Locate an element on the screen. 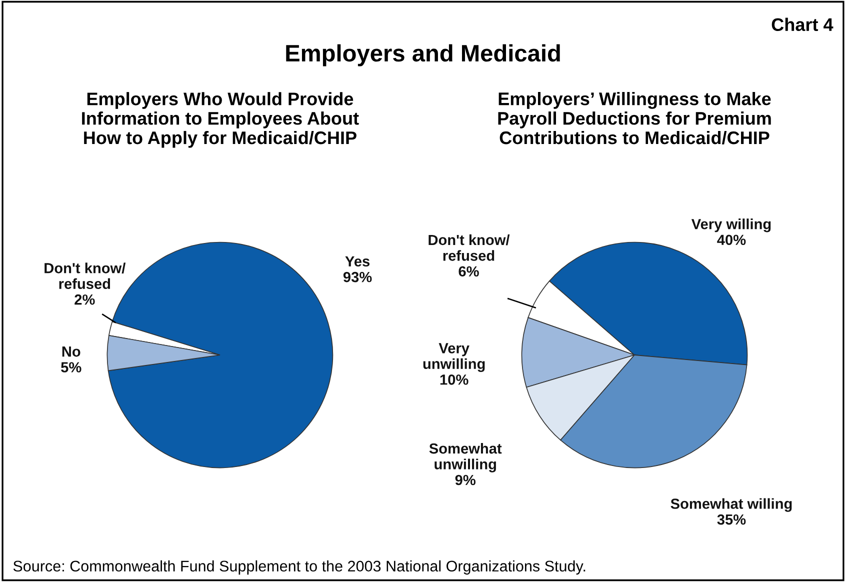  source-note: Source: Commonwealth Fund Supplement to the 2003 National Organizations Study. is located at coordinates (299, 567).